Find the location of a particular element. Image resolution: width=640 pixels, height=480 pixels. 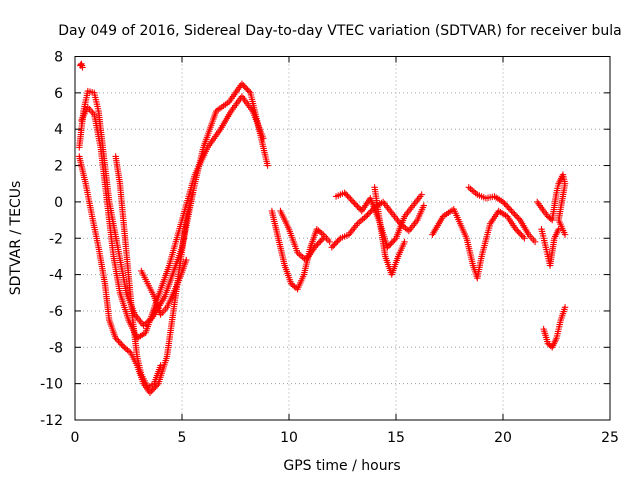

x-axis-label: GPS time / hours is located at coordinates (341, 466).